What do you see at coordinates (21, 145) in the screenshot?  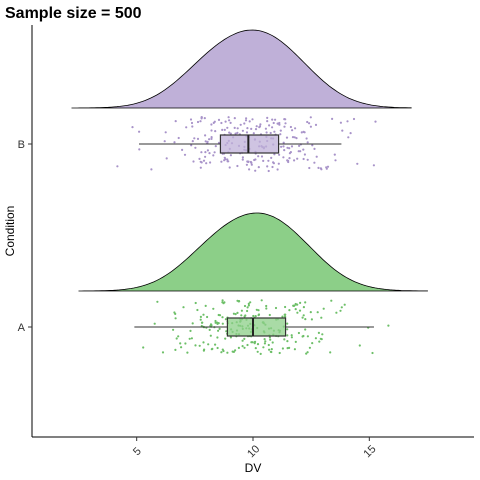 I see `y-tick-label: B` at bounding box center [21, 145].